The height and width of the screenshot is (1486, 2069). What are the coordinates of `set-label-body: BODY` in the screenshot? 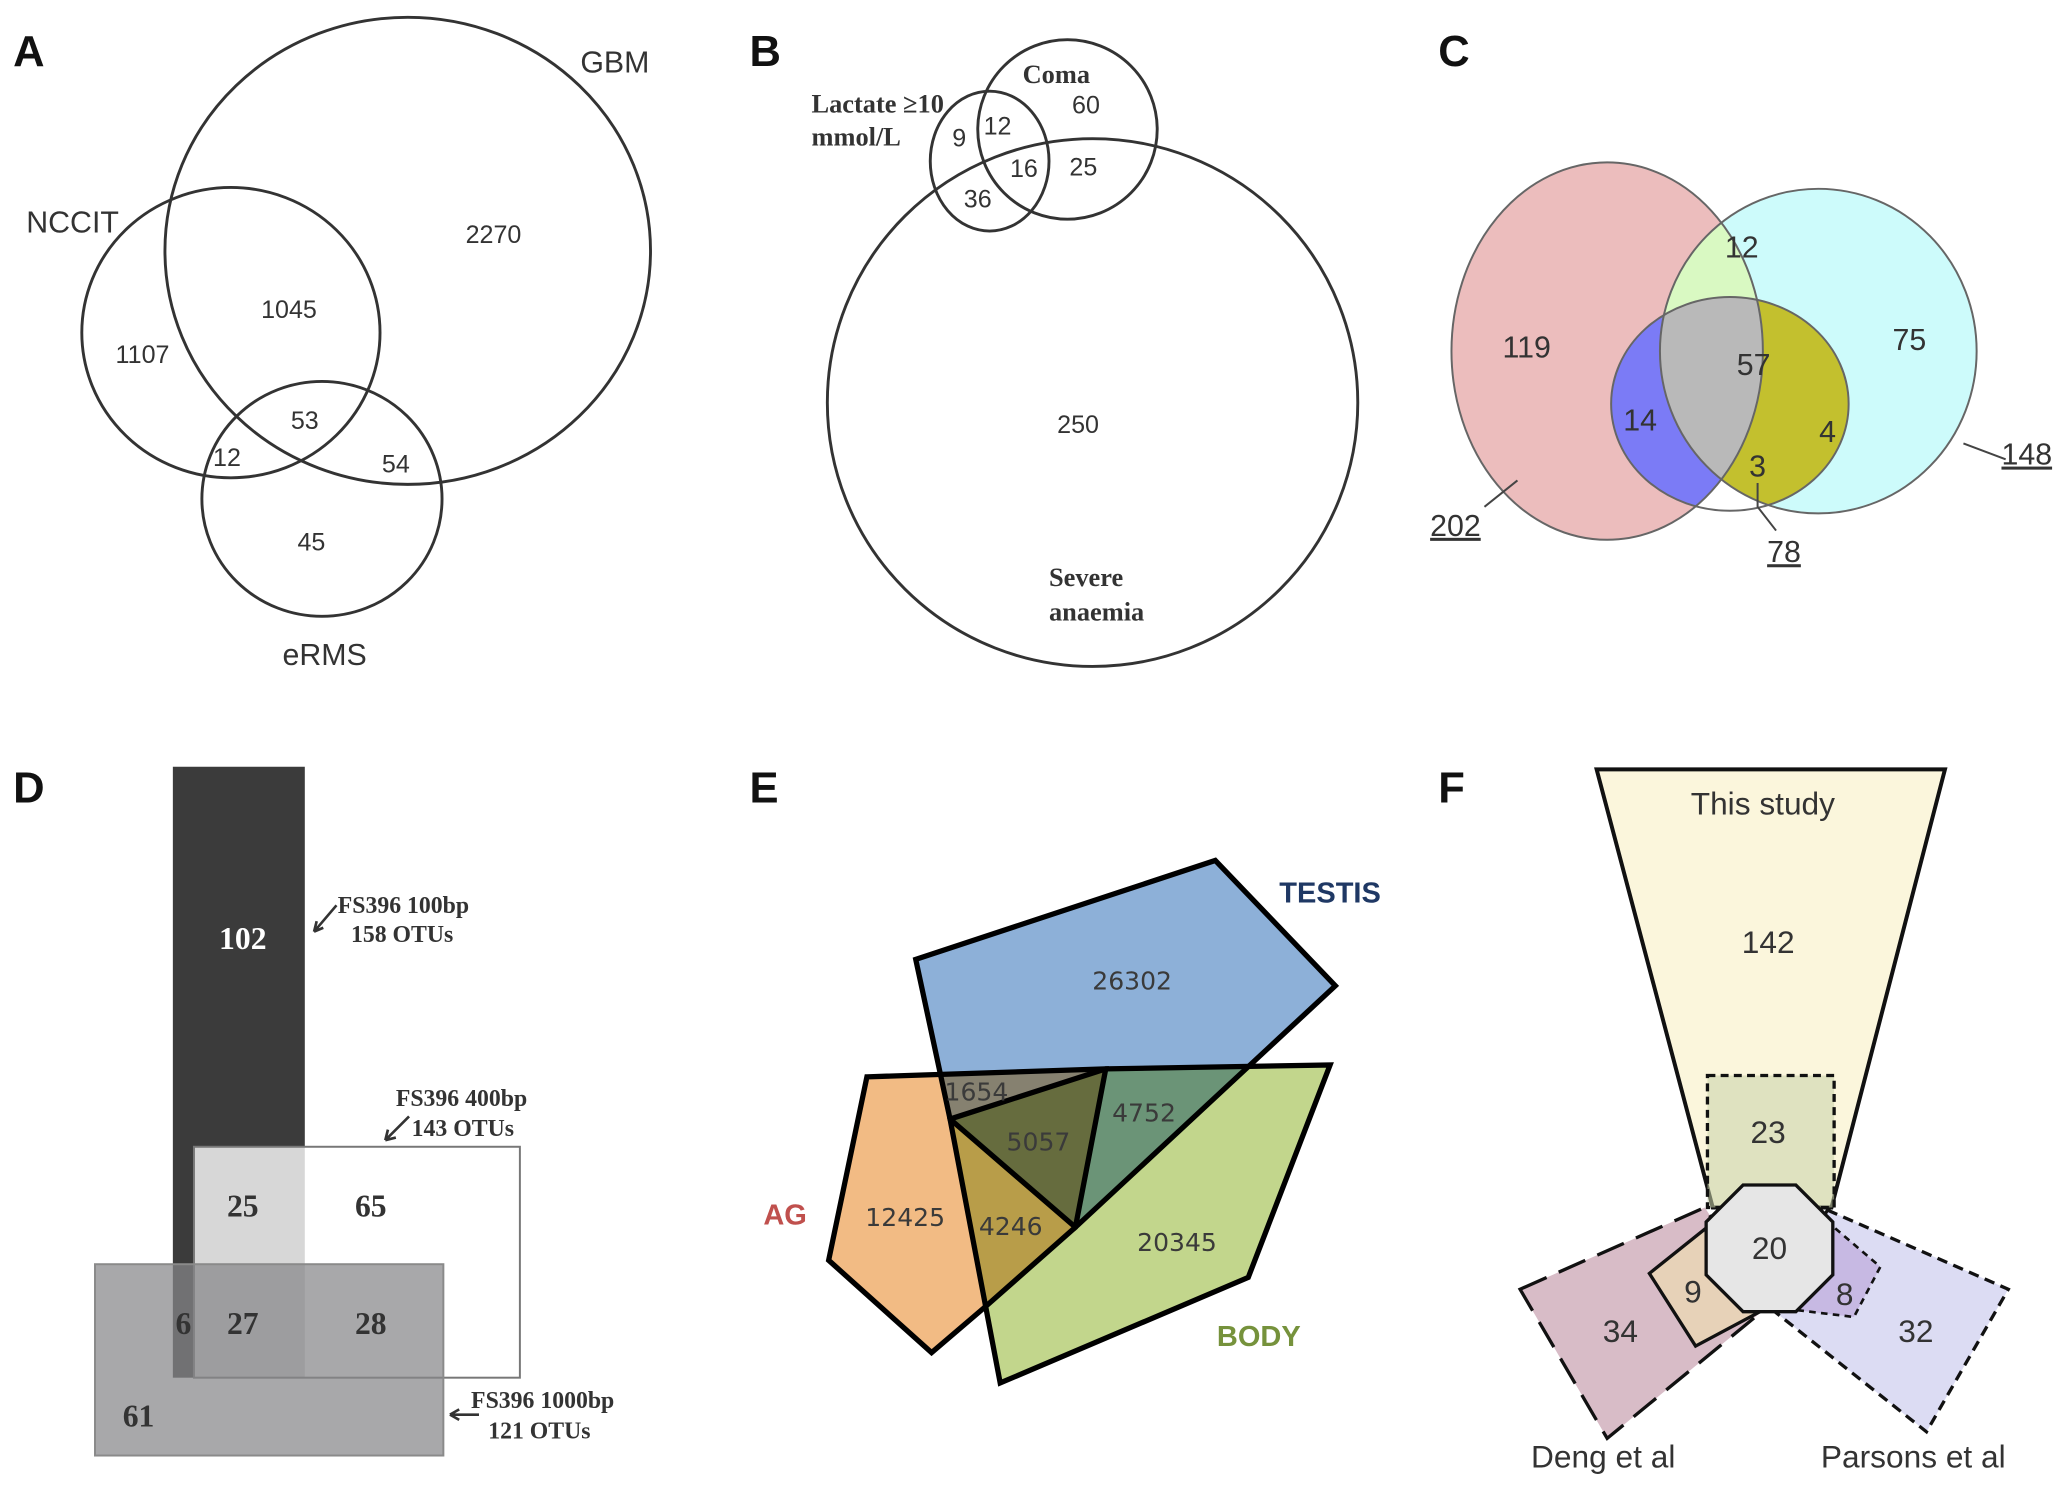 It's located at (1259, 1337).